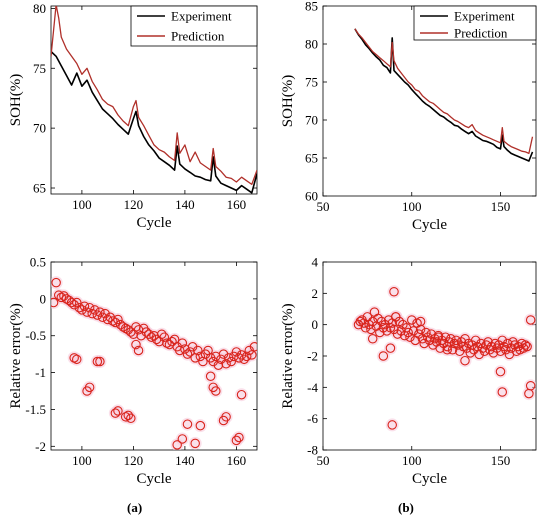 The width and height of the screenshot is (550, 521). I want to click on x-tick-label: 150, so click(501, 460).